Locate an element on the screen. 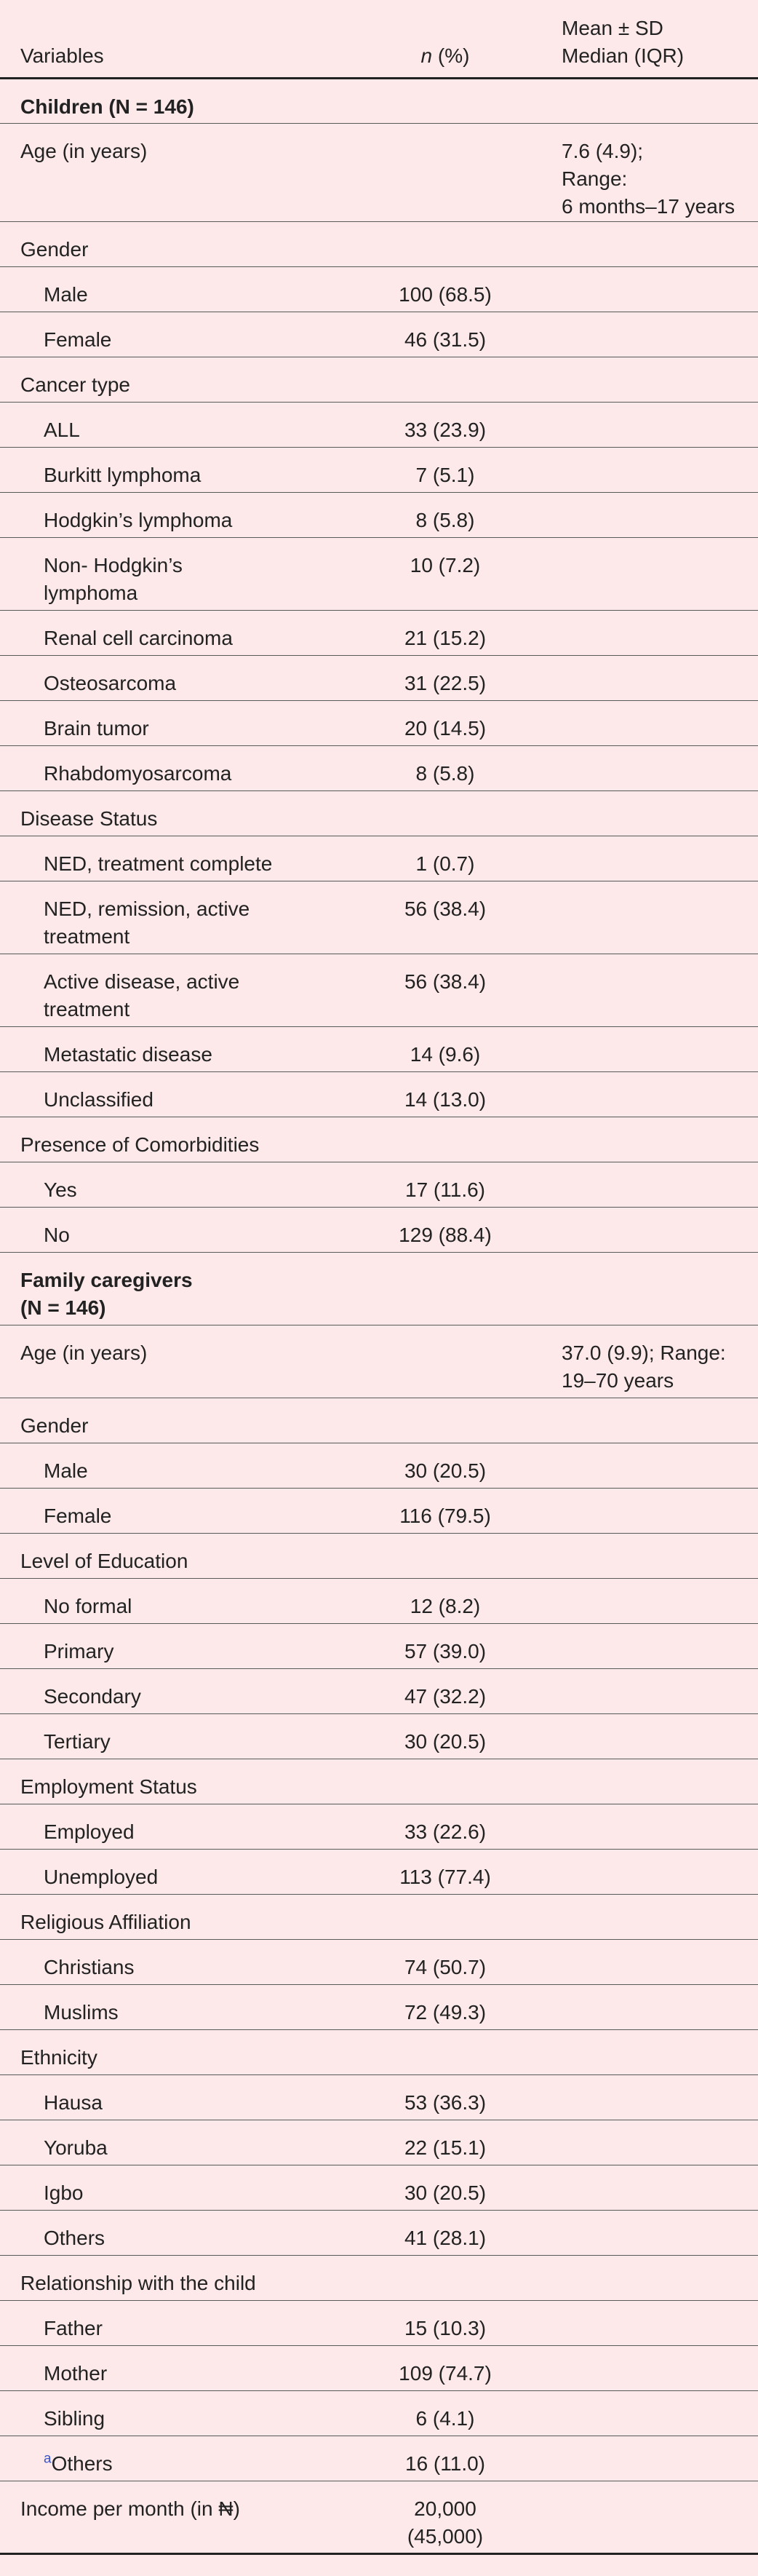 This screenshot has height=2576, width=758. n-percent-cell: 10 (7.2) is located at coordinates (445, 574).